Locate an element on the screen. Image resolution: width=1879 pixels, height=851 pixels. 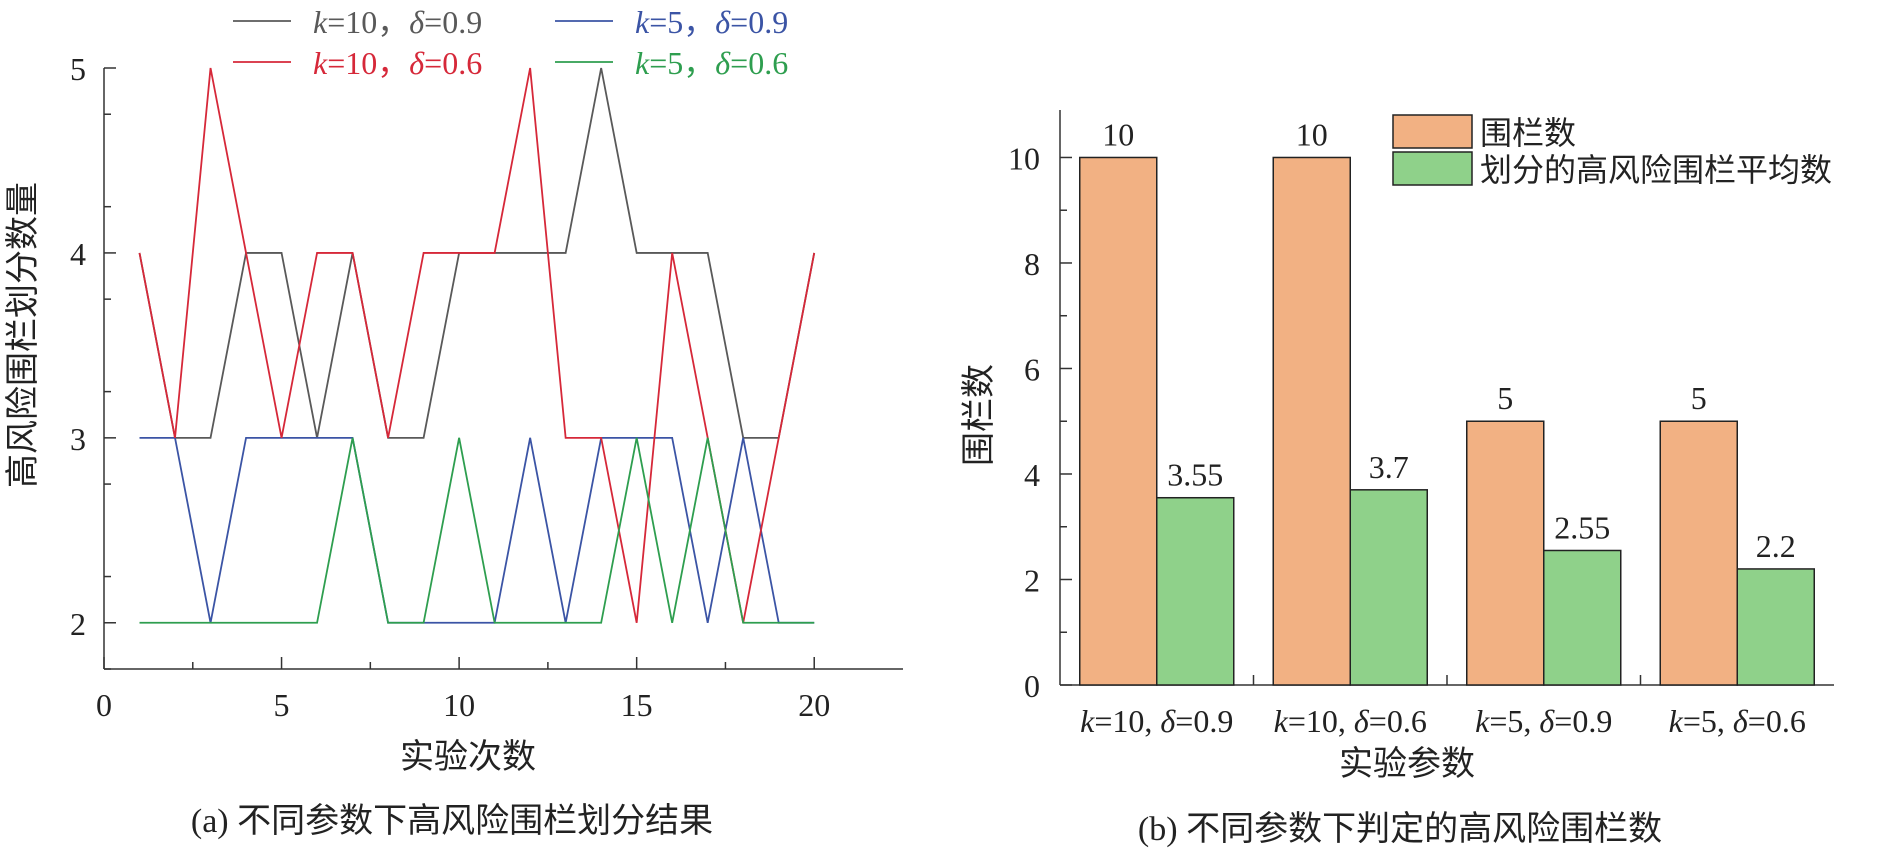
line-chart-x-axis-title: 实验次数 is located at coordinates (468, 757).